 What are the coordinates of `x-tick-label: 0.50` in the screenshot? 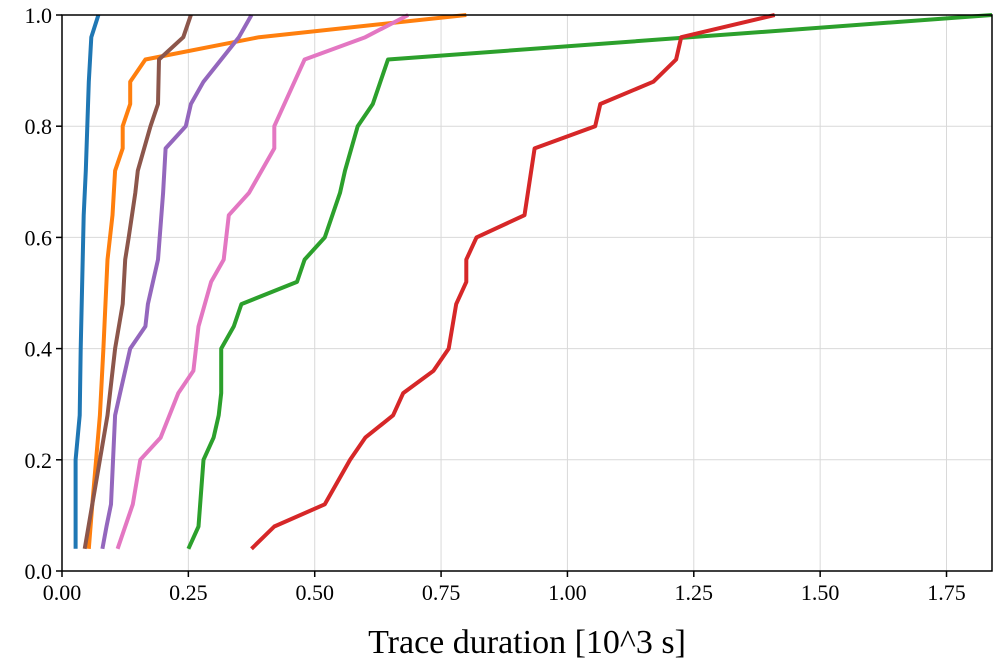 It's located at (314, 592).